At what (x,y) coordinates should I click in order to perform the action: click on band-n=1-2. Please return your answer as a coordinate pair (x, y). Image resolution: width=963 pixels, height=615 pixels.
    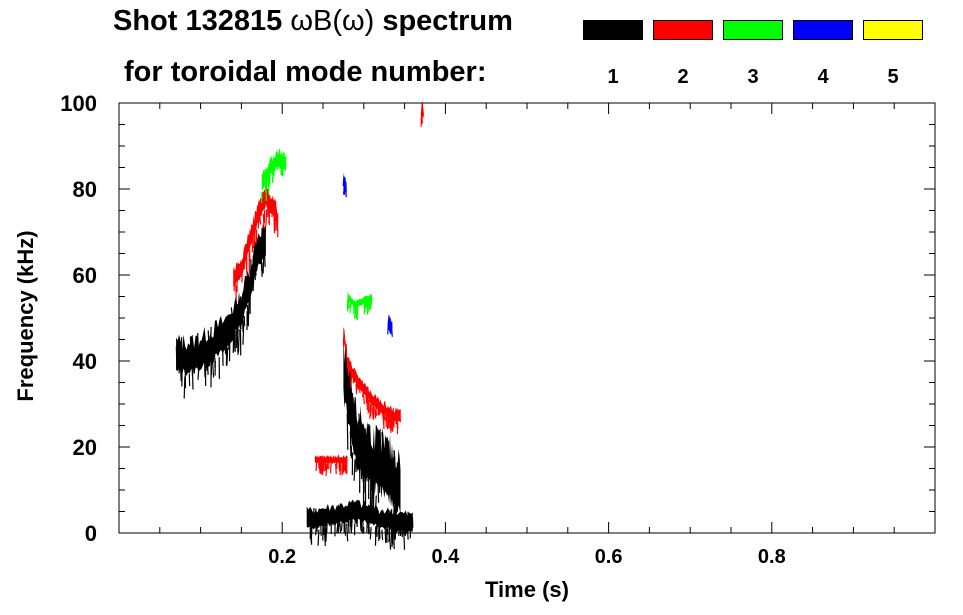
    Looking at the image, I should click on (359, 516).